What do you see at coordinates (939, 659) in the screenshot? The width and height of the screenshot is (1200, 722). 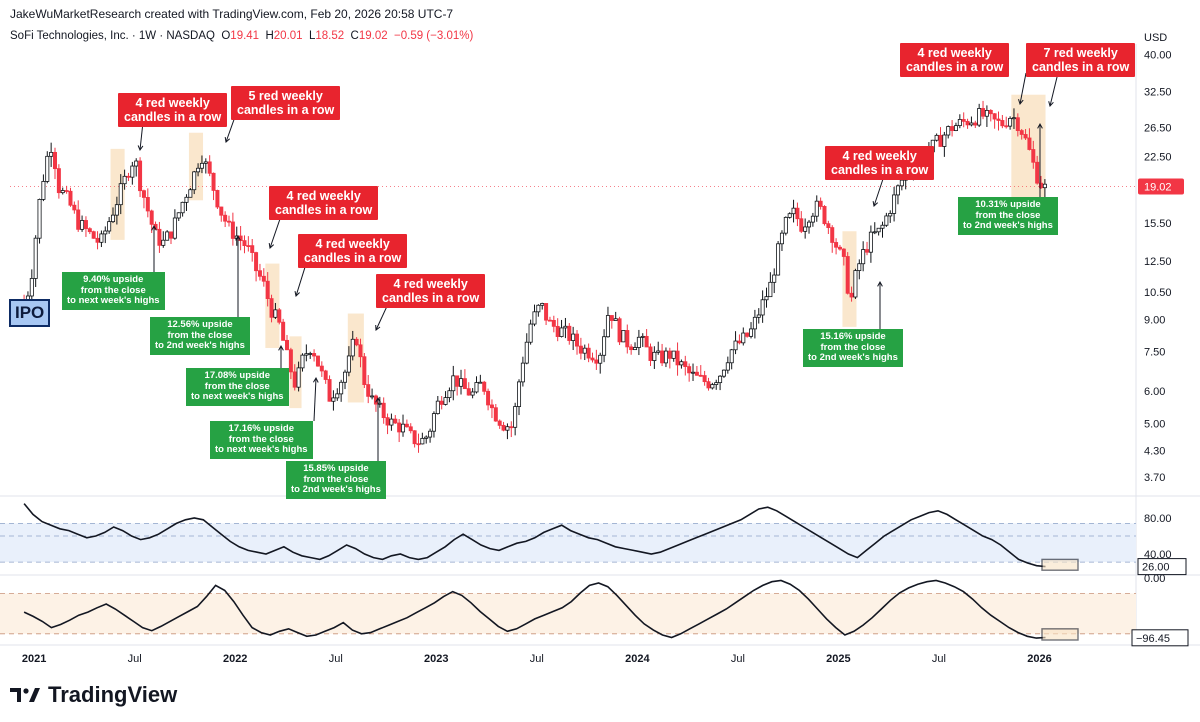 I see `time-tick-9: Jul` at bounding box center [939, 659].